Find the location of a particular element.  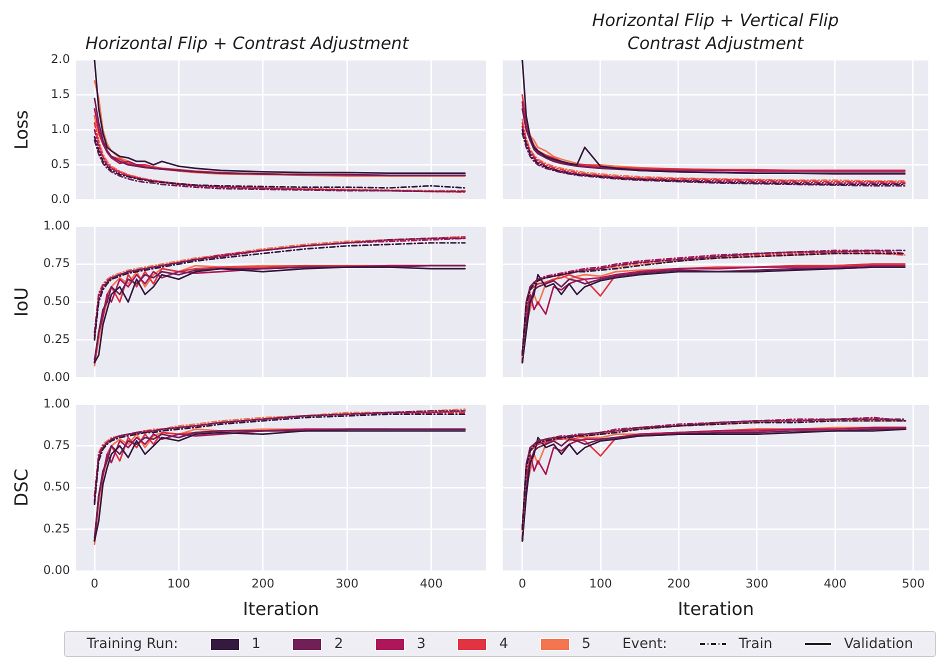

y-tick-label: 2.0 is located at coordinates (60, 59).